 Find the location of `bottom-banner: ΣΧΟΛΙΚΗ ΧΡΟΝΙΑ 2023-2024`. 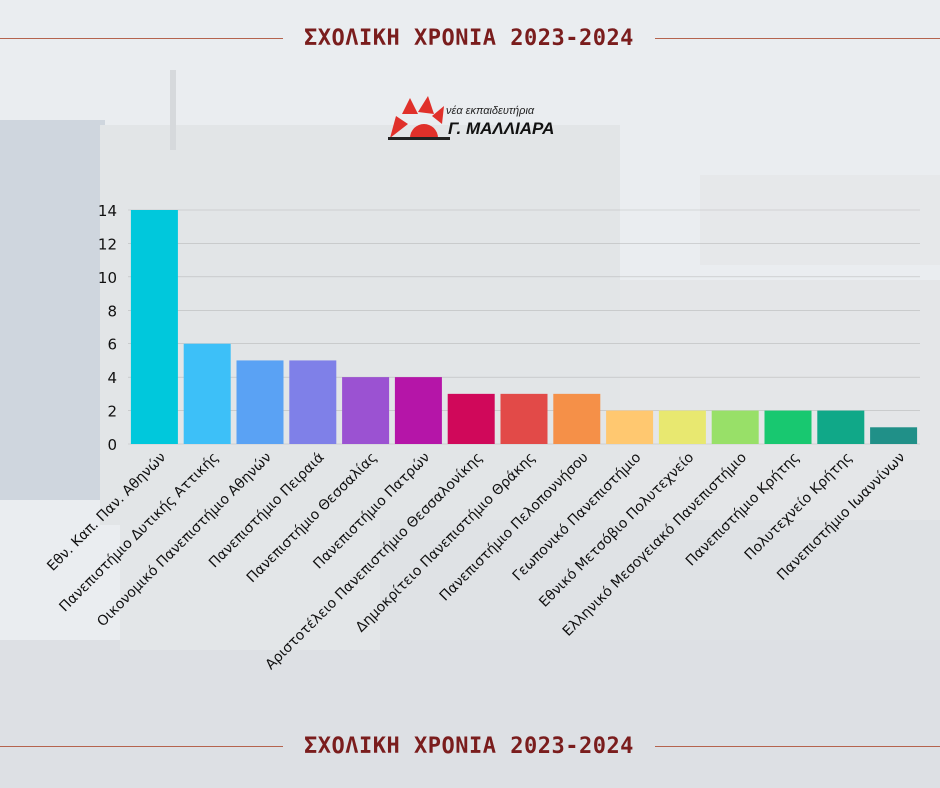

bottom-banner: ΣΧΟΛΙΚΗ ΧΡΟΝΙΑ 2023-2024 is located at coordinates (470, 747).